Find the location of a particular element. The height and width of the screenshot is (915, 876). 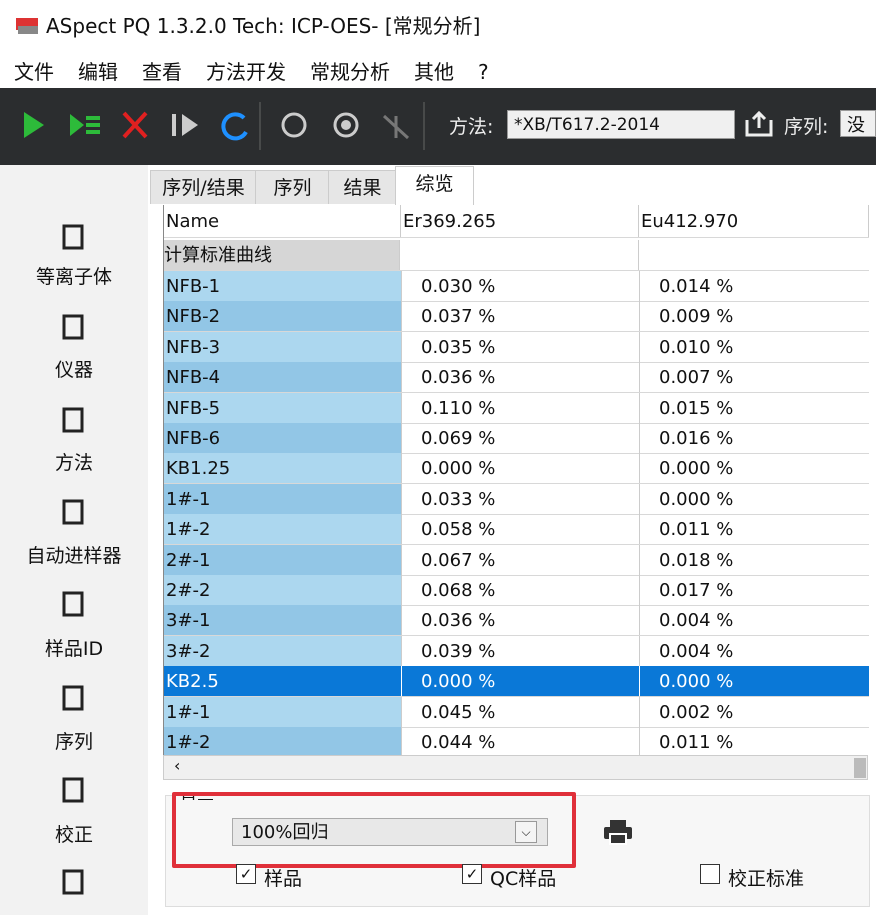

table-row: 3#-2 0.039 % 0.004 % is located at coordinates (516, 651).